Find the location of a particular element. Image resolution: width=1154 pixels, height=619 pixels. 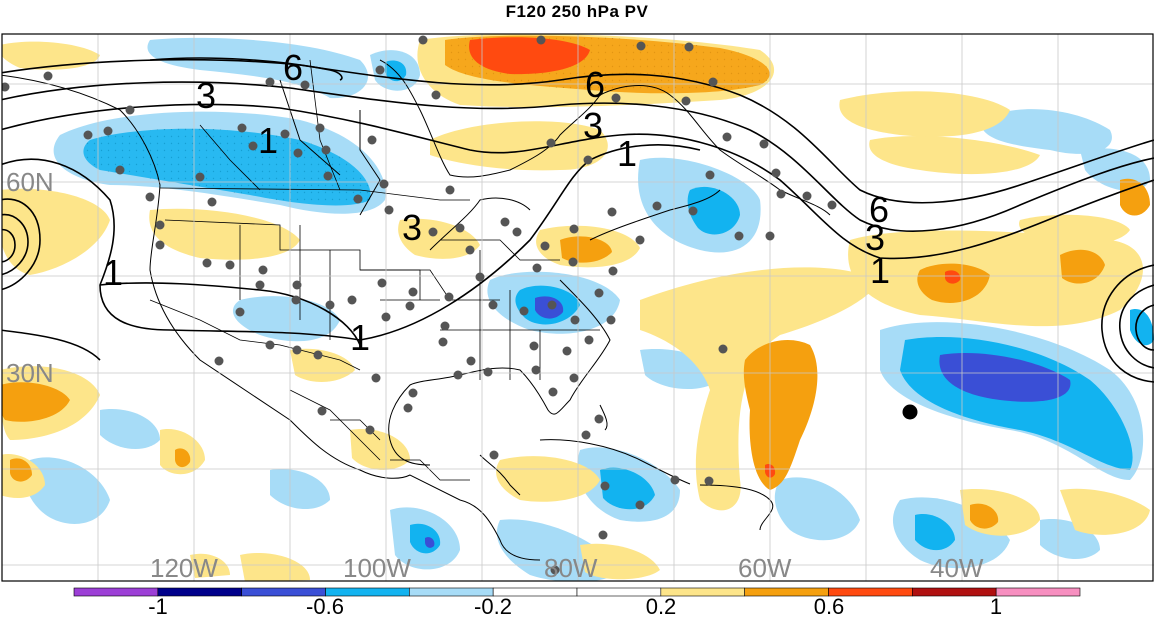

colorbar-tick-label: -0.2 is located at coordinates (493, 606).